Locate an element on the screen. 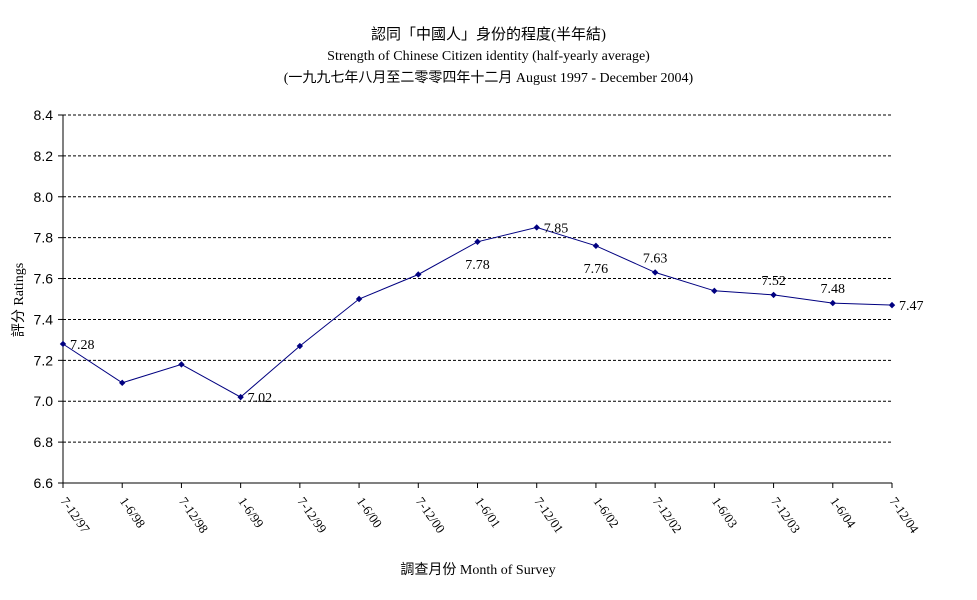 The width and height of the screenshot is (977, 600). data-label: 7.47 is located at coordinates (911, 306).